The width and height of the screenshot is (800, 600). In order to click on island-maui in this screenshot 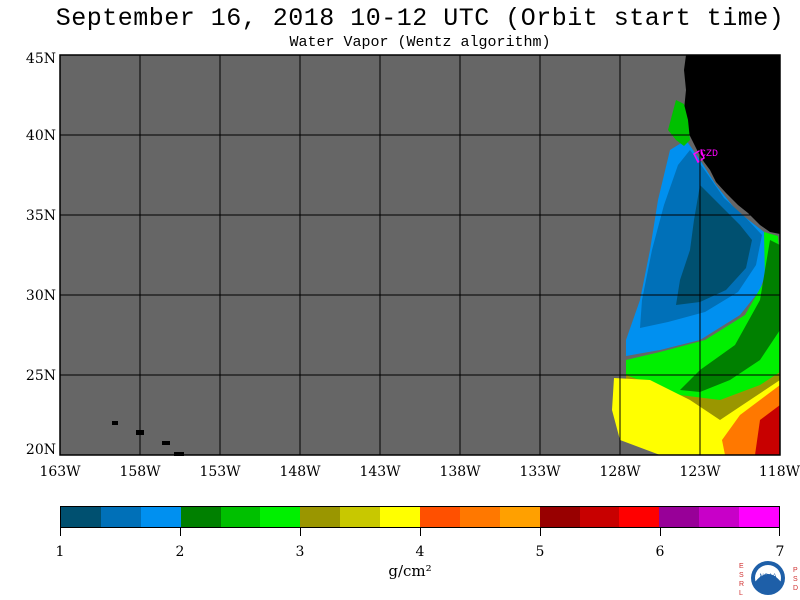, I will do `click(166, 443)`.